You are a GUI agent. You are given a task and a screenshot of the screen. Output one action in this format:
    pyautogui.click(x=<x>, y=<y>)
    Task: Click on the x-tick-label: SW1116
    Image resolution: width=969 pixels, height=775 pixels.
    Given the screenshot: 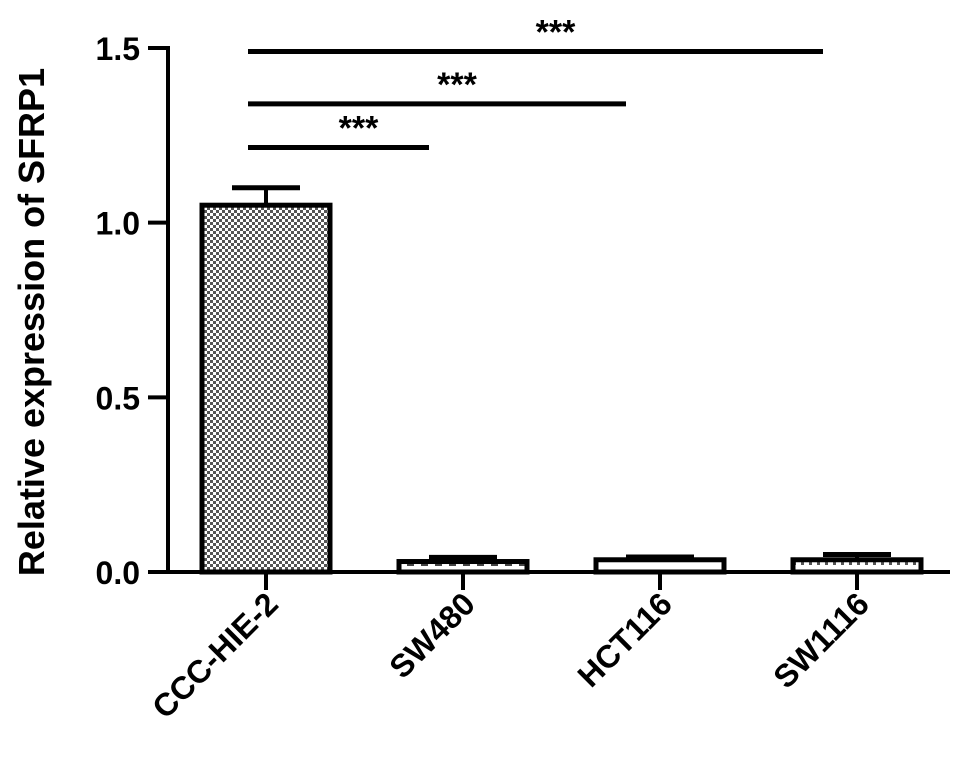 What is the action you would take?
    pyautogui.click(x=821, y=640)
    